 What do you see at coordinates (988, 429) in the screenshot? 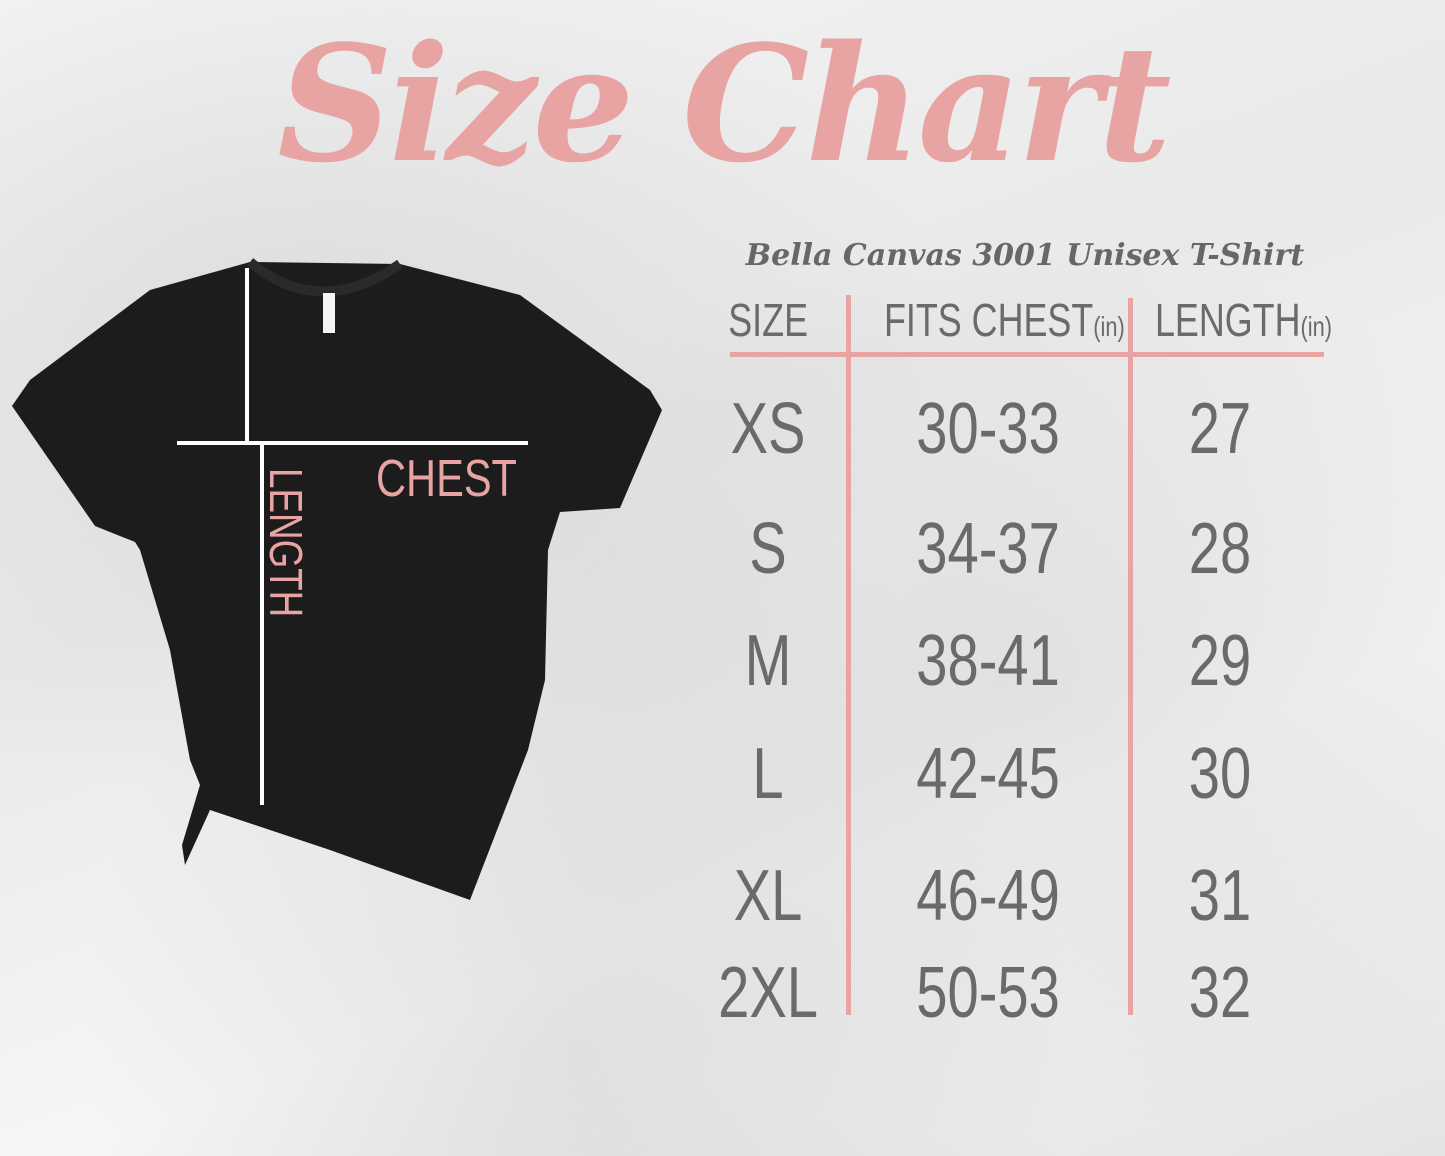
I see `chest-cell: 30-33` at bounding box center [988, 429].